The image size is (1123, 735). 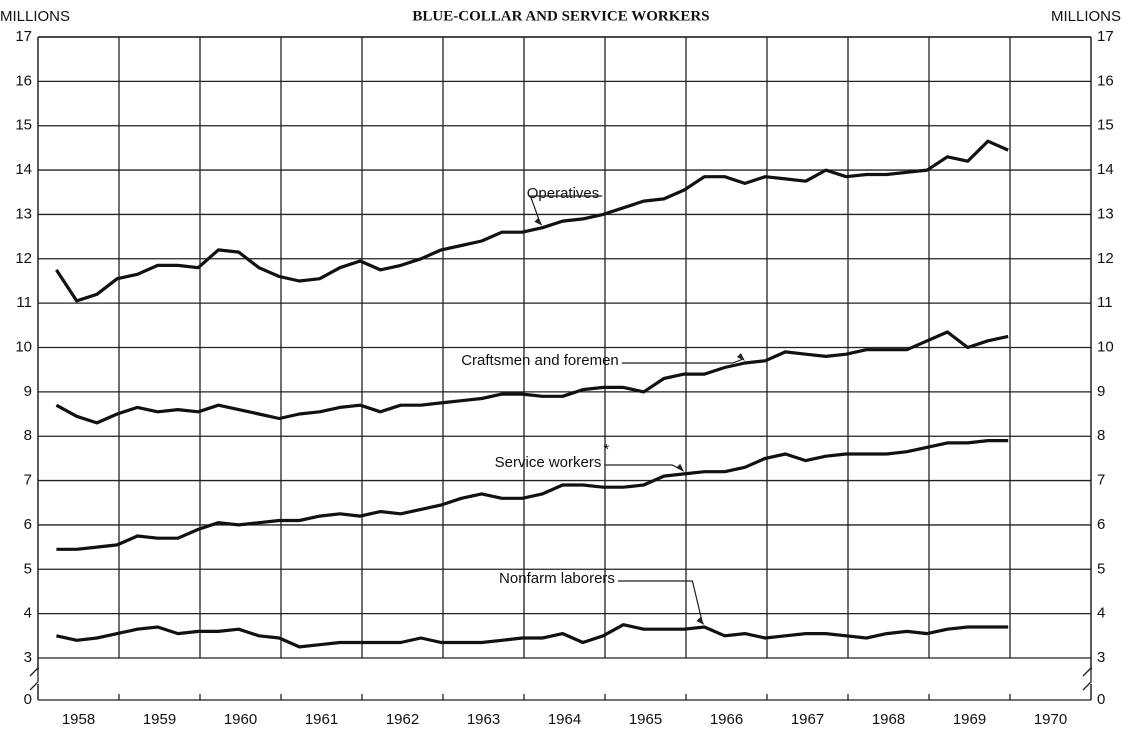 I want to click on y2-tick-label: 6, so click(x=1101, y=524).